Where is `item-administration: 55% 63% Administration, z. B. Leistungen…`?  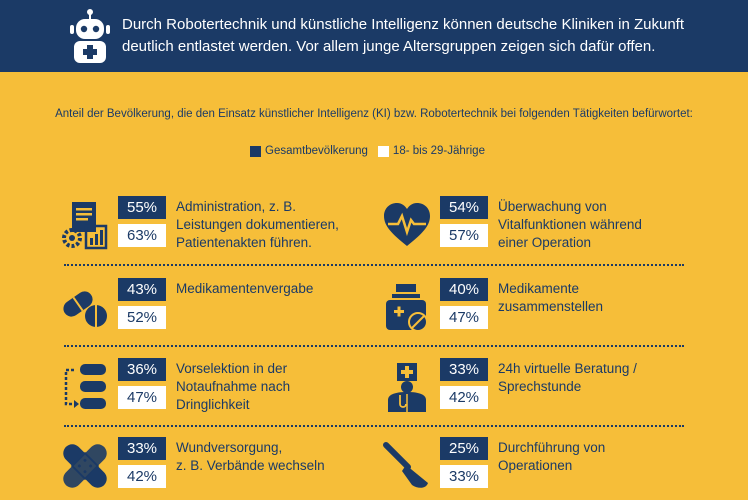
item-administration: 55% 63% Administration, z. B. Leistungen… is located at coordinates (220, 227).